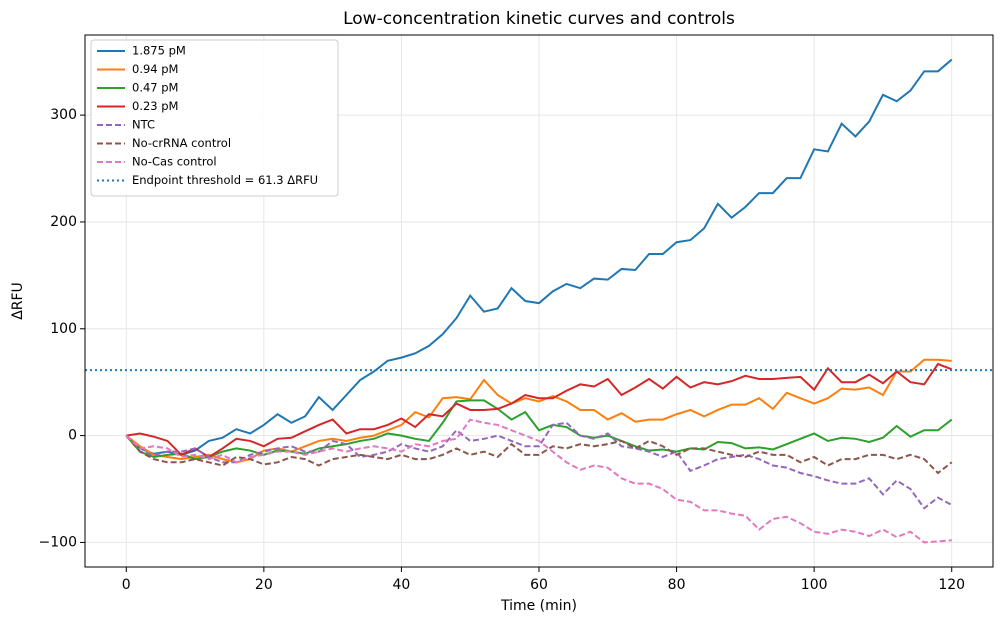  What do you see at coordinates (72, 436) in the screenshot?
I see `y-tick-label: 0` at bounding box center [72, 436].